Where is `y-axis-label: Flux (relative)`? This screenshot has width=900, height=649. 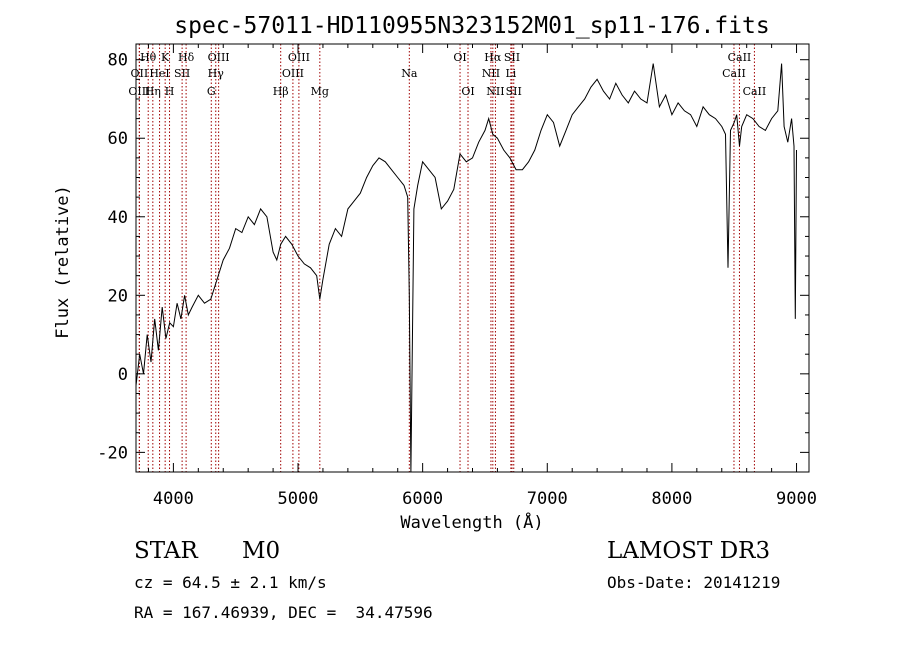
y-axis-label: Flux (relative) is located at coordinates (63, 262).